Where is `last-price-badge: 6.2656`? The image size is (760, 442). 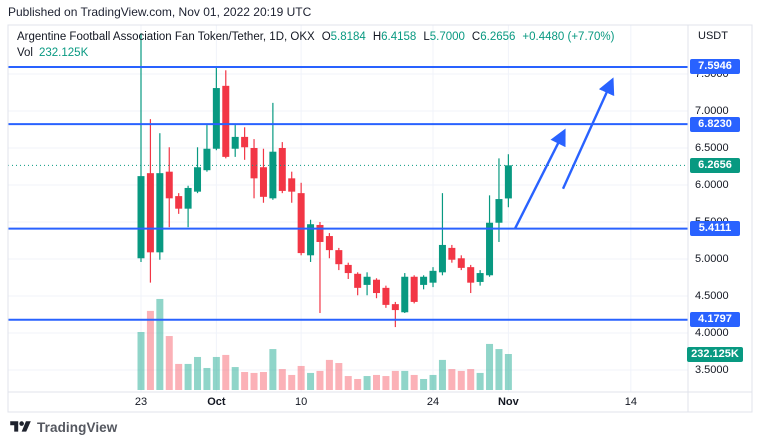 last-price-badge: 6.2656 is located at coordinates (715, 165).